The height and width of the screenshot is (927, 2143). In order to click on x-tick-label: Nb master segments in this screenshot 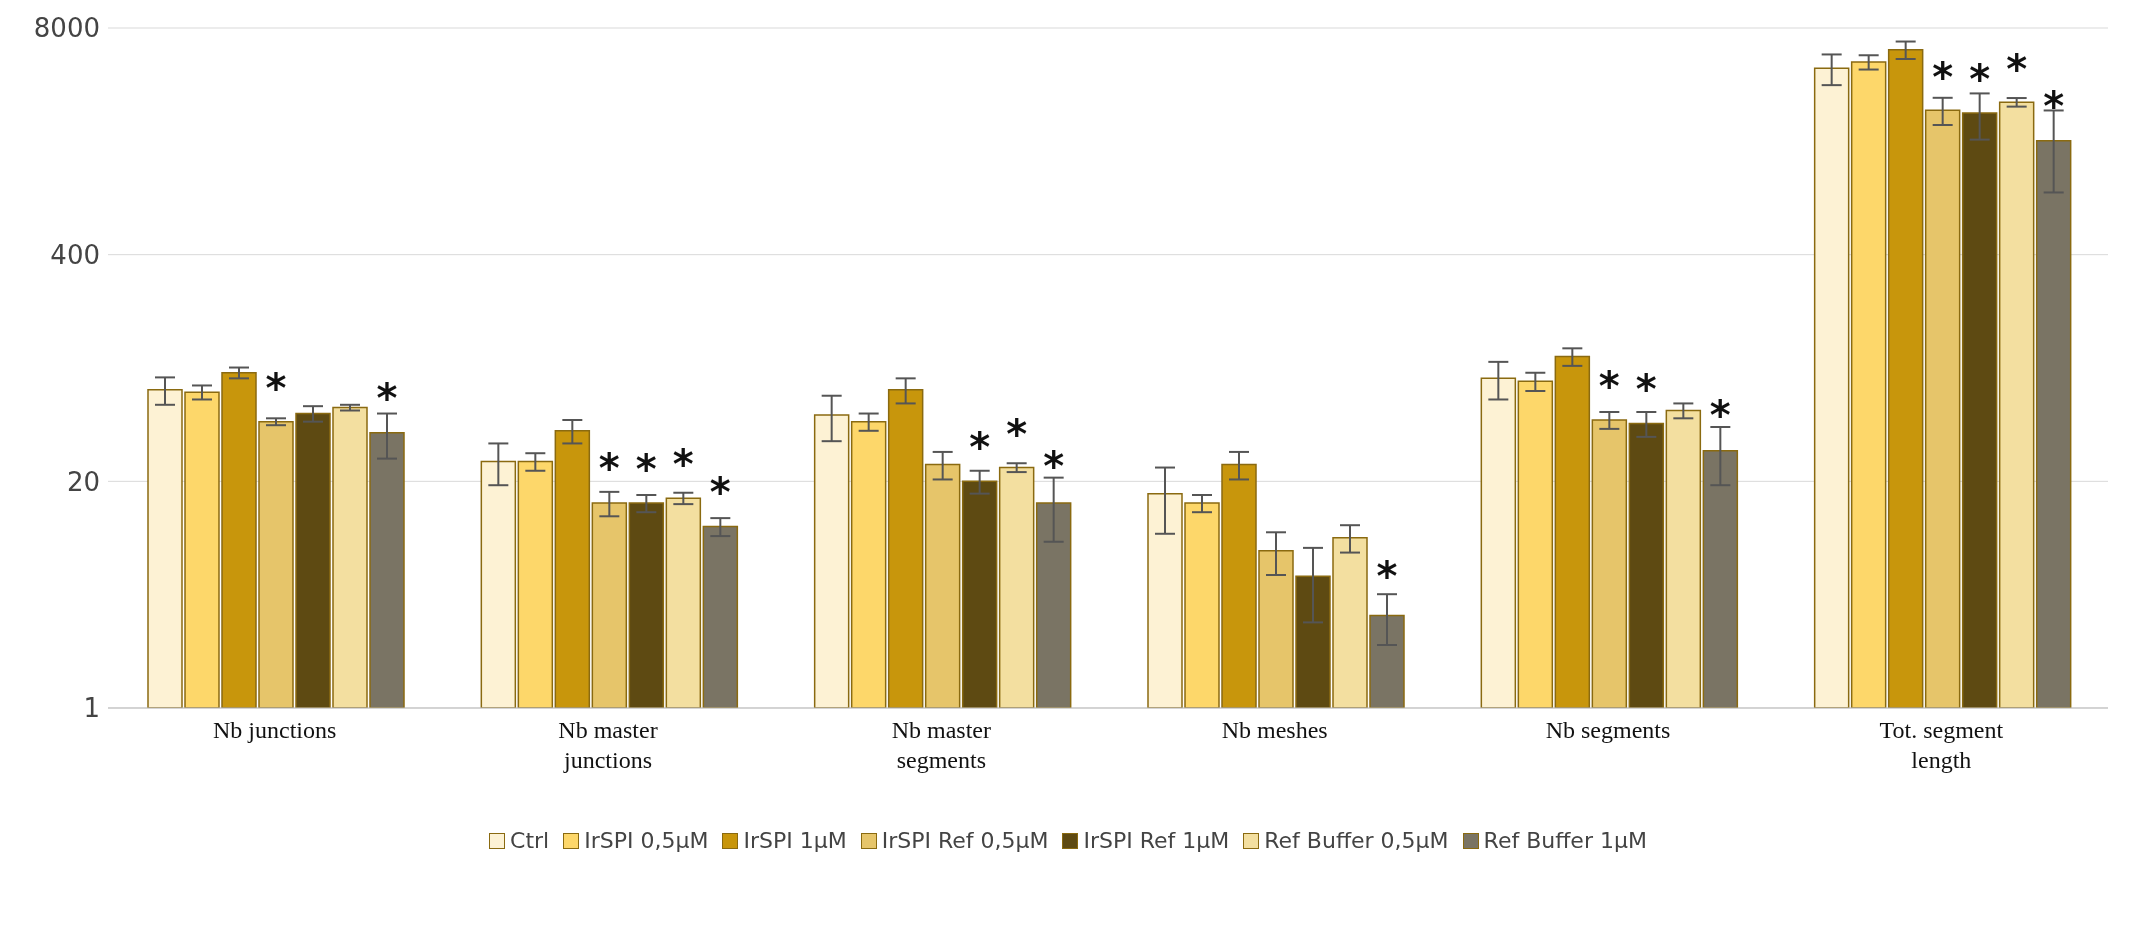, I will do `click(941, 745)`.